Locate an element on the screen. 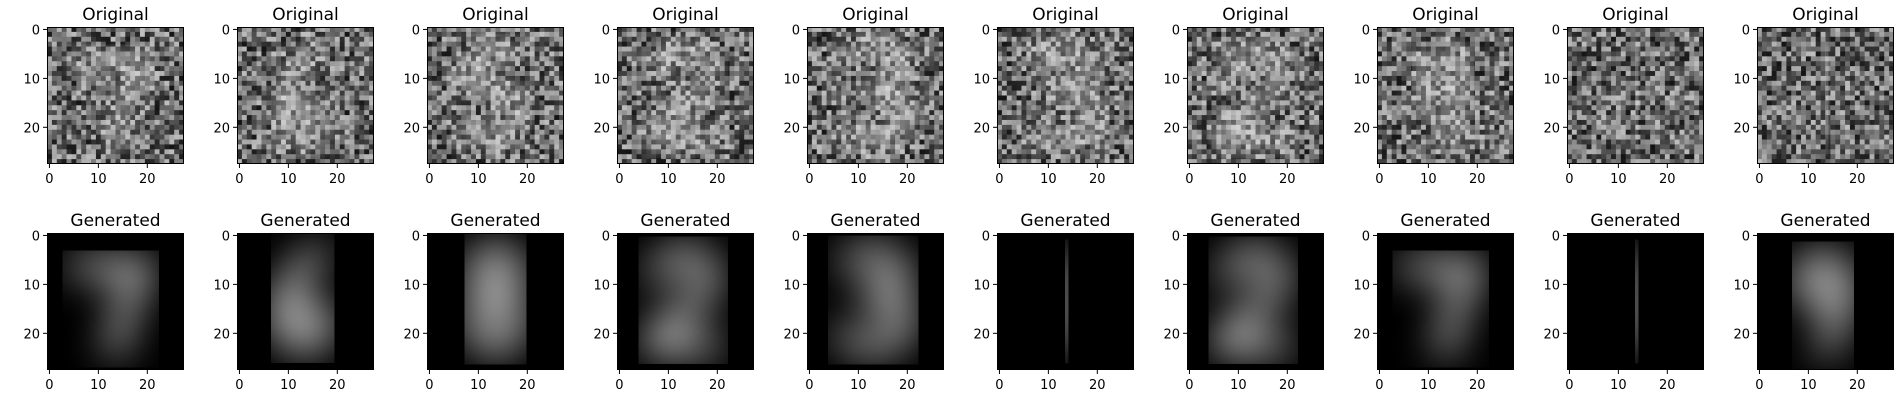 The image size is (1900, 400). original-panel-10: Original 0 10 20 0 10 20 is located at coordinates (1813, 96).